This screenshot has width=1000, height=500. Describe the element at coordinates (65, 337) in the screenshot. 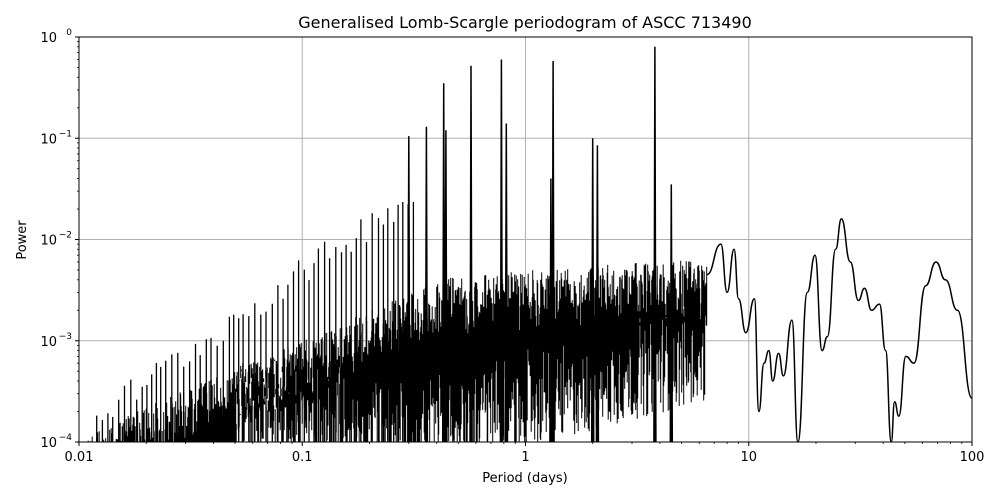

I see `y-tick-exponent: −3` at that location.